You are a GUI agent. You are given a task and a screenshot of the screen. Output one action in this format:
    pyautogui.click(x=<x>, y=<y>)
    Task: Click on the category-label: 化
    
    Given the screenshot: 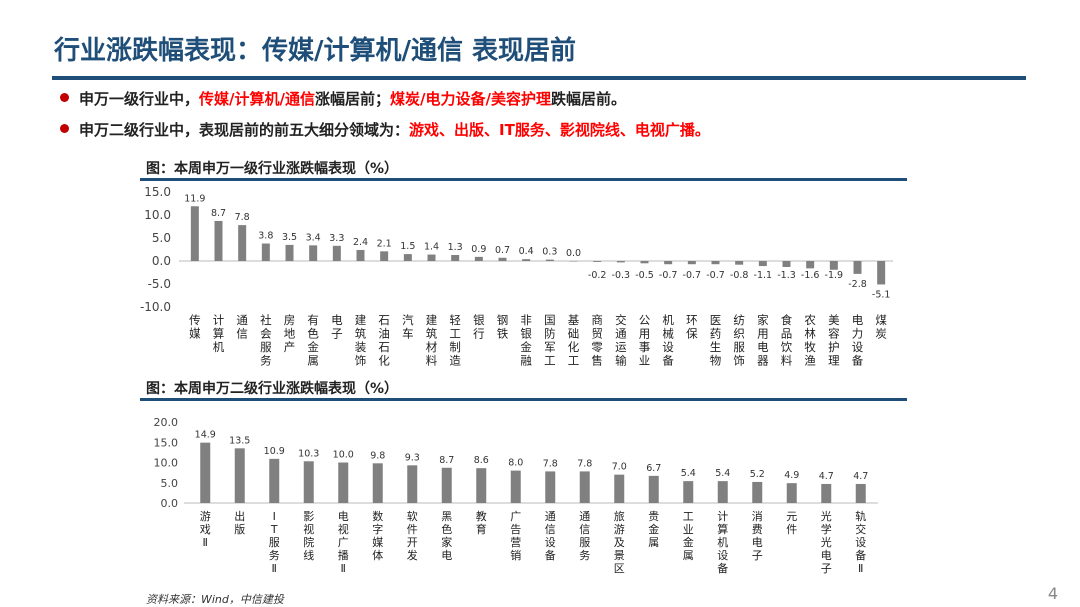 What is the action you would take?
    pyautogui.click(x=574, y=347)
    